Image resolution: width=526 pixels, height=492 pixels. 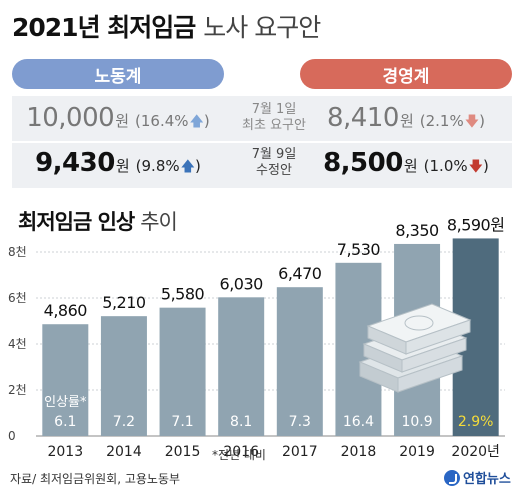 I want to click on x-tick-label: 2017, so click(x=300, y=452).